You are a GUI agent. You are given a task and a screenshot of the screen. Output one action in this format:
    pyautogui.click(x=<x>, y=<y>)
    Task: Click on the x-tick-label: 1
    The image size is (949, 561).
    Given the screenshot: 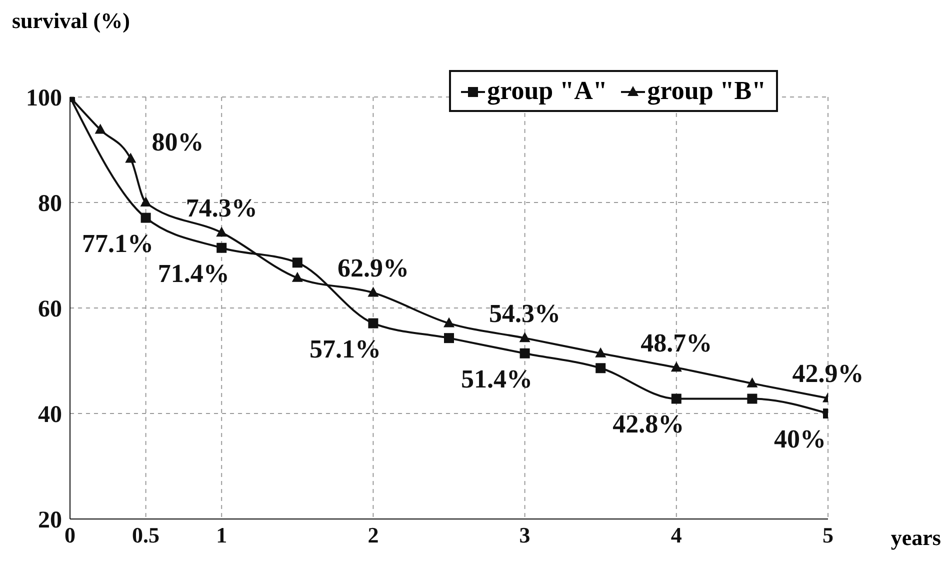 What is the action you would take?
    pyautogui.click(x=222, y=535)
    